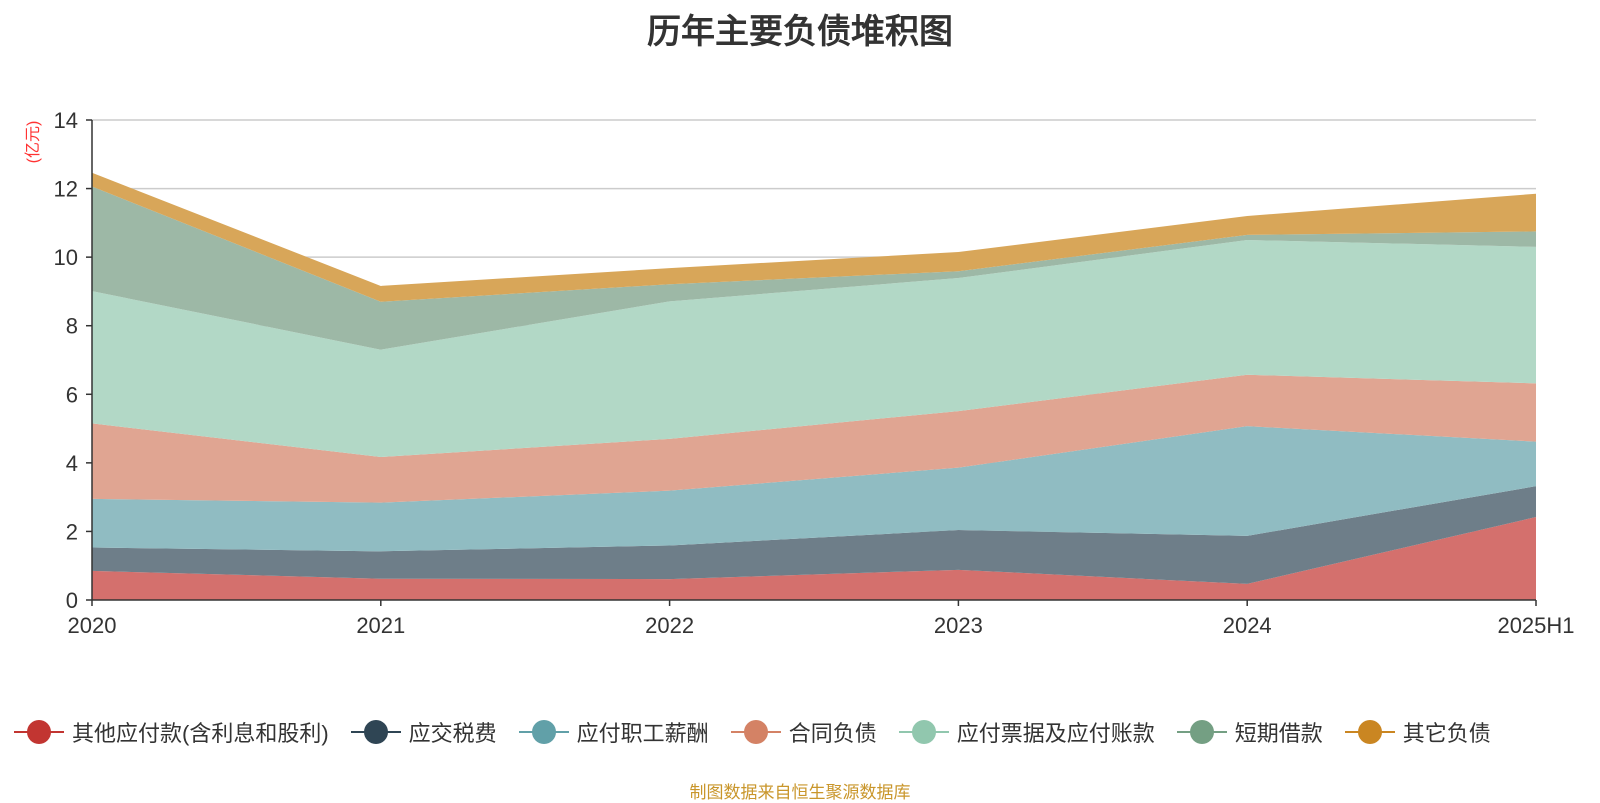 Image resolution: width=1600 pixels, height=803 pixels. I want to click on x-tick-label: 2020, so click(92, 625).